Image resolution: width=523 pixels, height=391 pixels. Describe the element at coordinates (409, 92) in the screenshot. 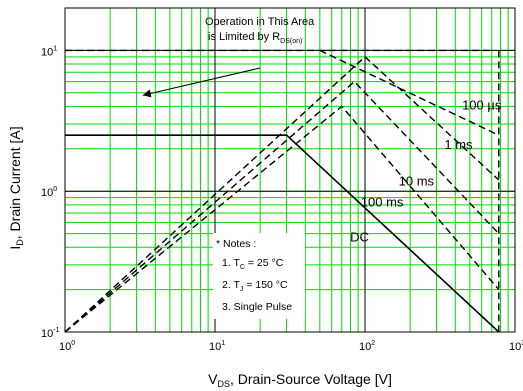

I see `series-100-s` at that location.